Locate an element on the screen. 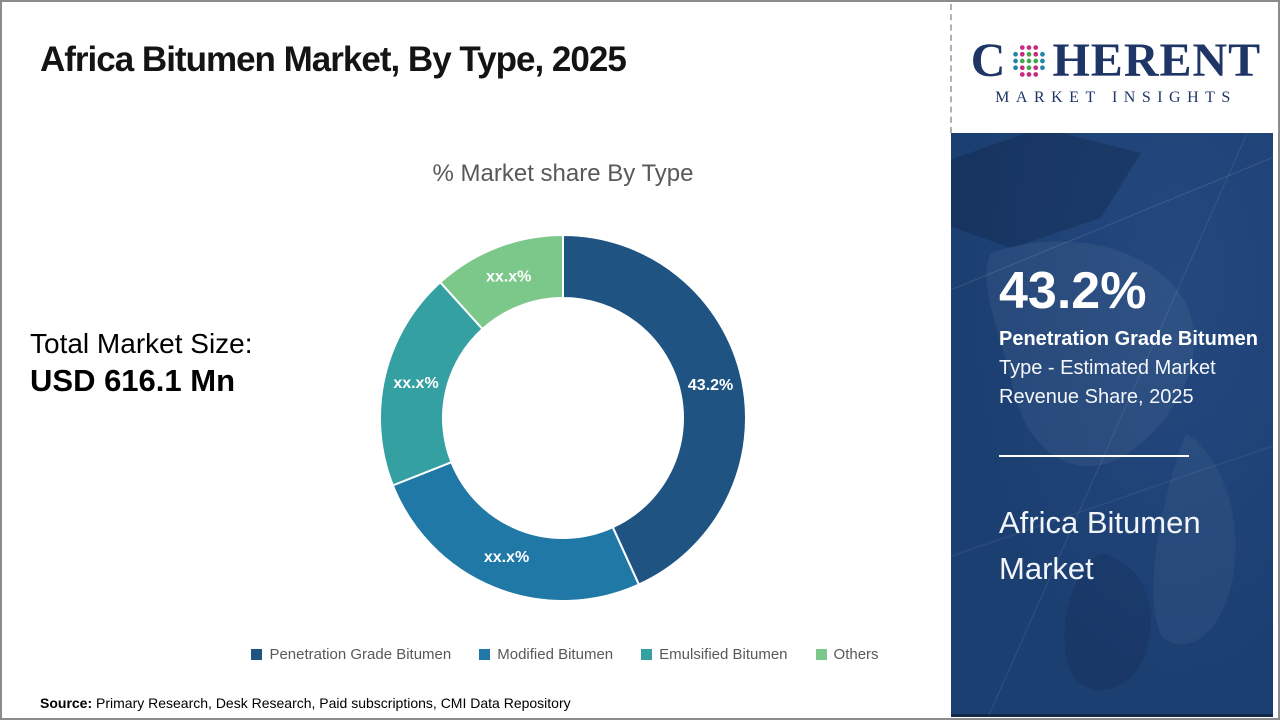 This screenshot has width=1280, height=720. donut-segment-label-emulsified-bitumen: xx.x% is located at coordinates (415, 383).